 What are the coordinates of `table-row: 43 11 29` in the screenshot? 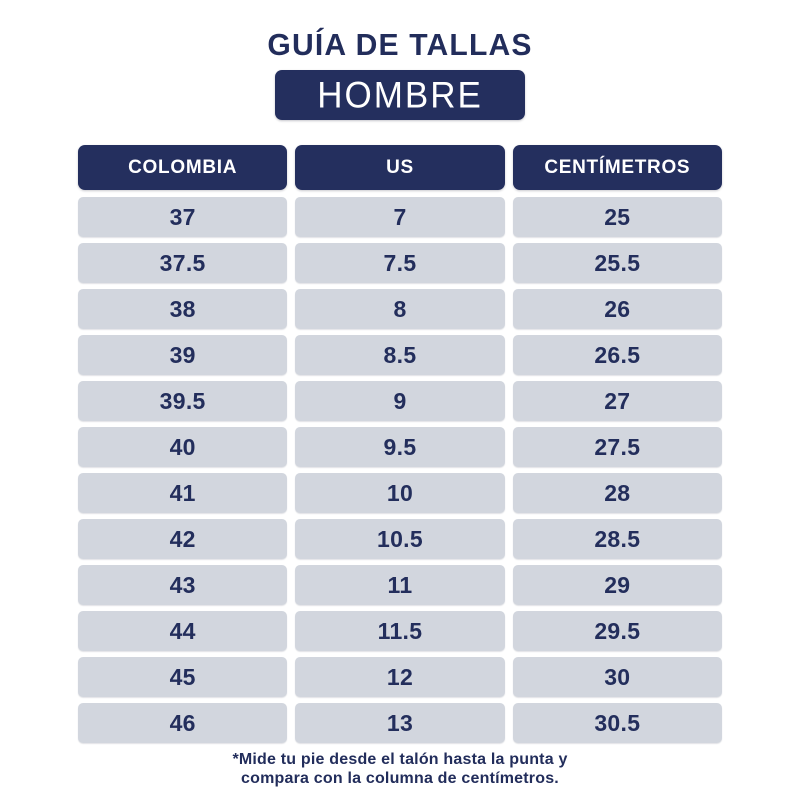 It's located at (400, 585).